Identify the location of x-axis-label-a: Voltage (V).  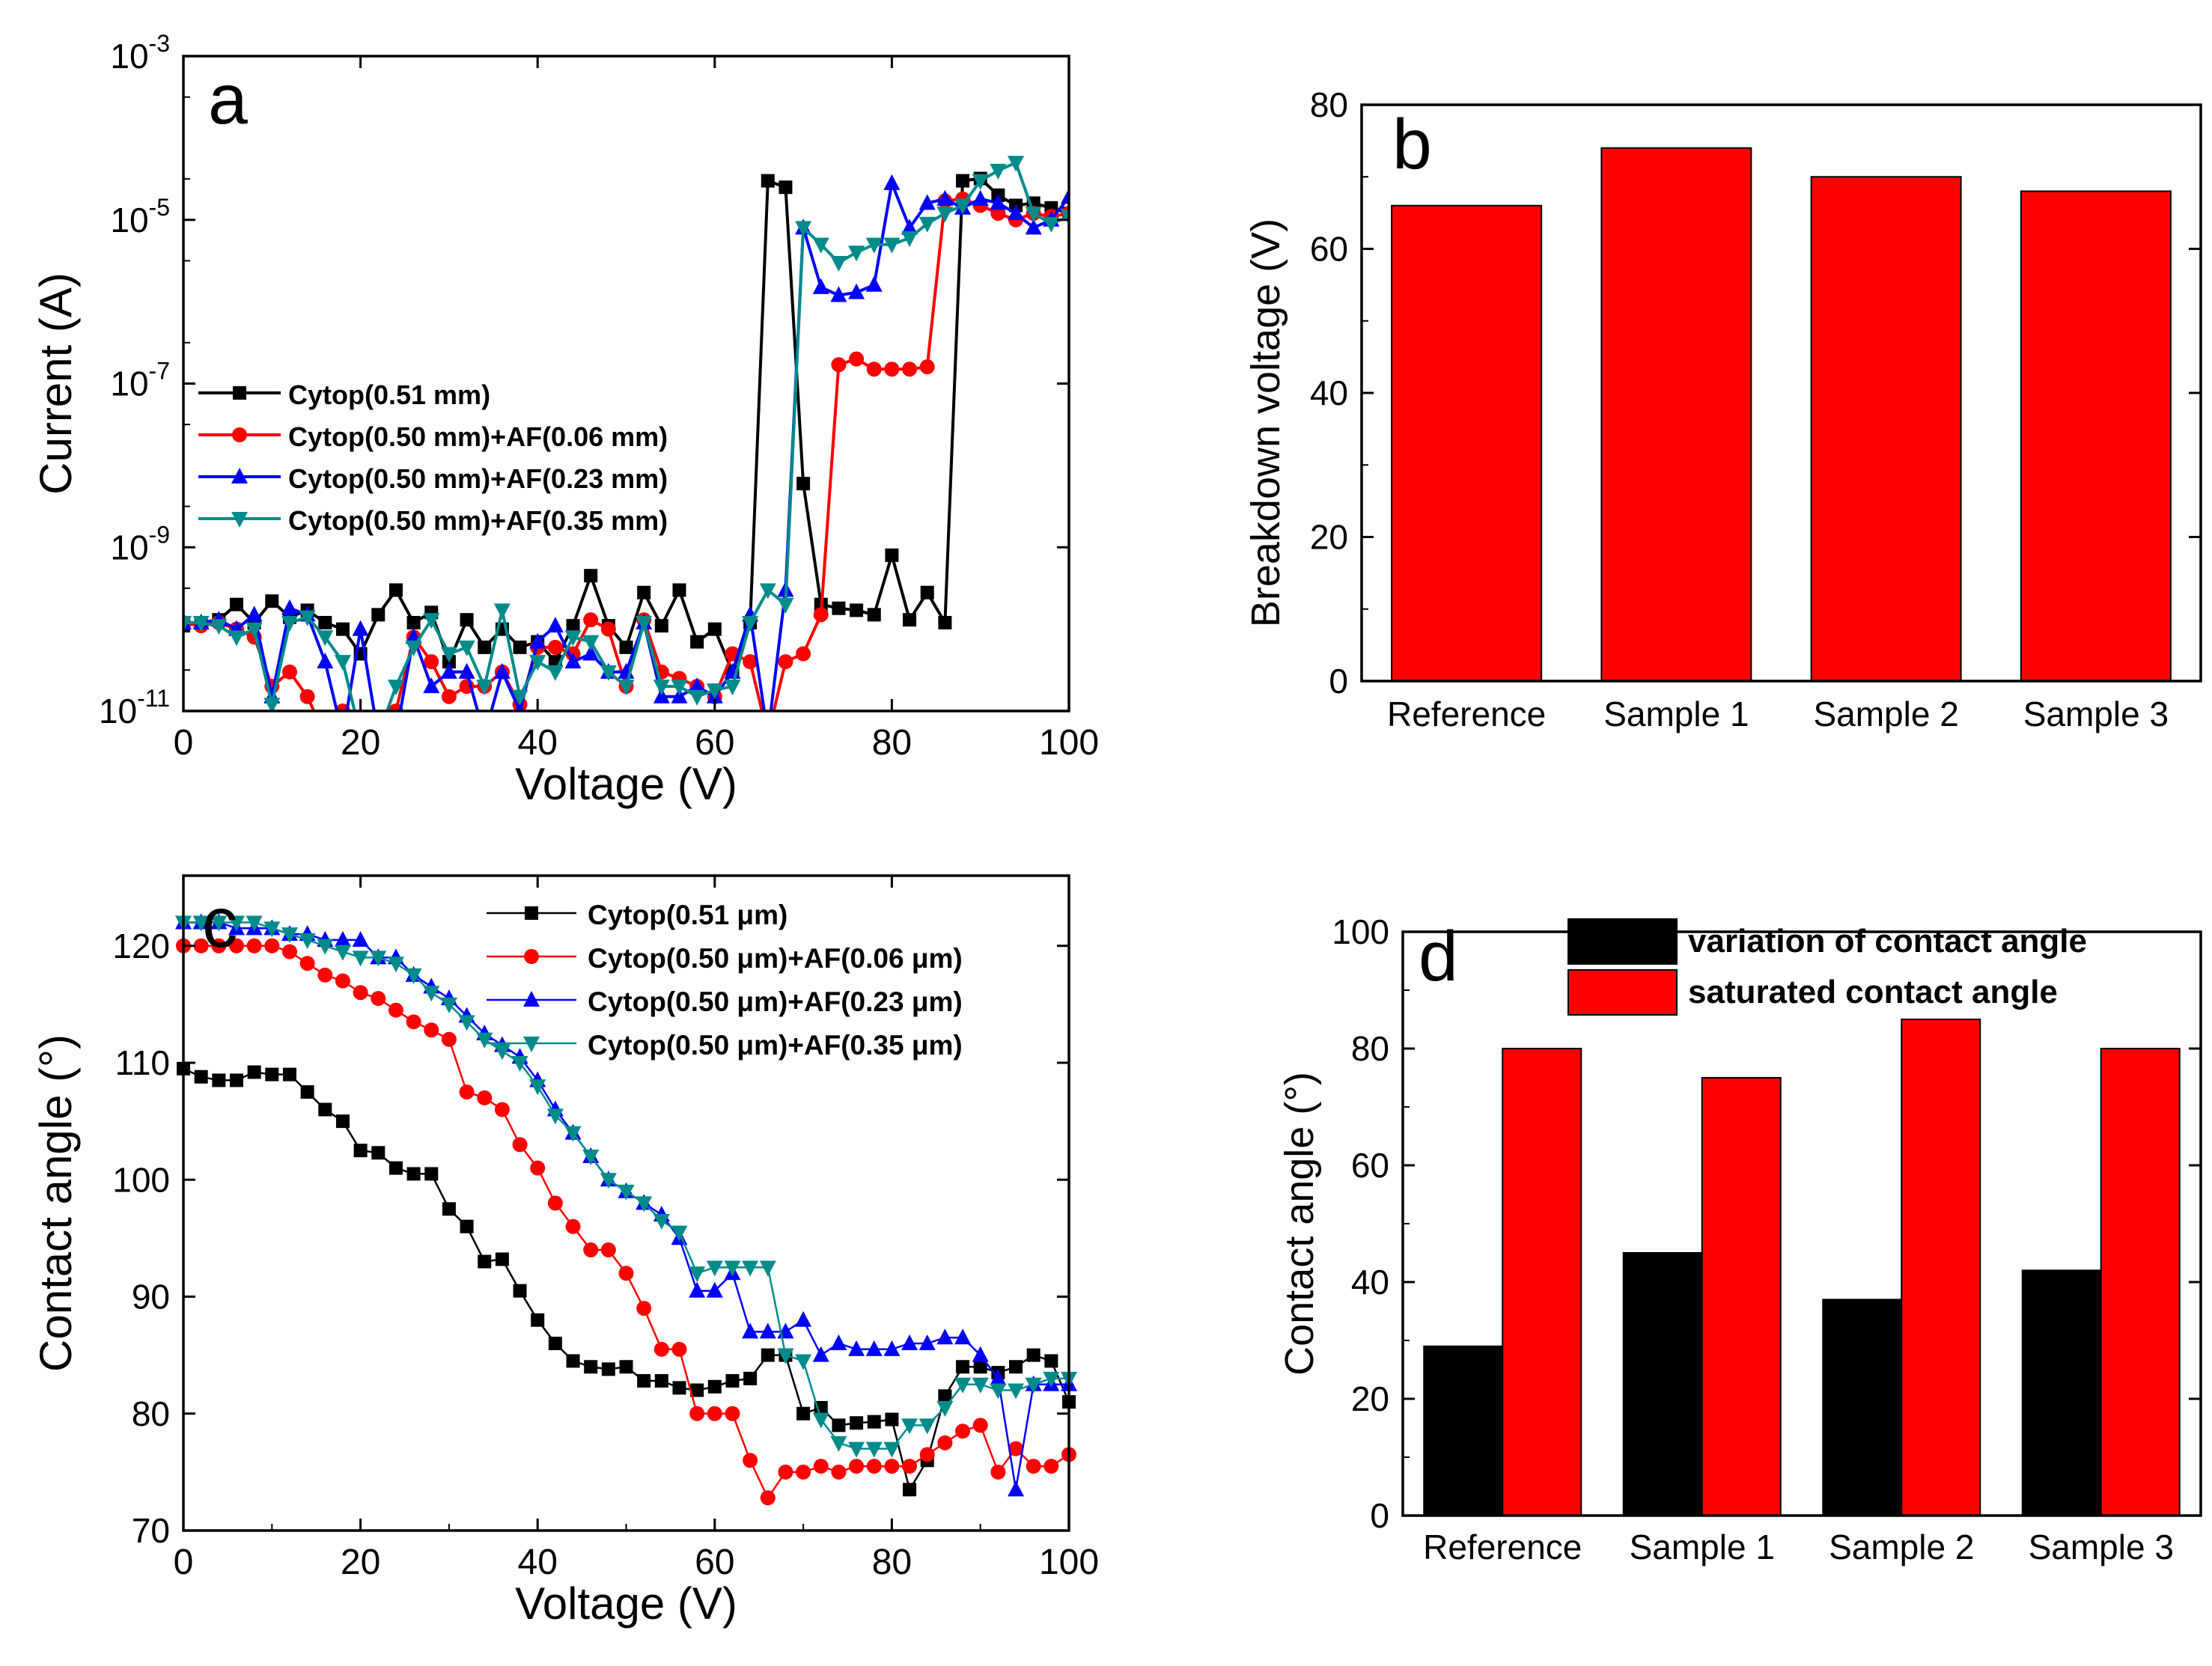
(626, 784).